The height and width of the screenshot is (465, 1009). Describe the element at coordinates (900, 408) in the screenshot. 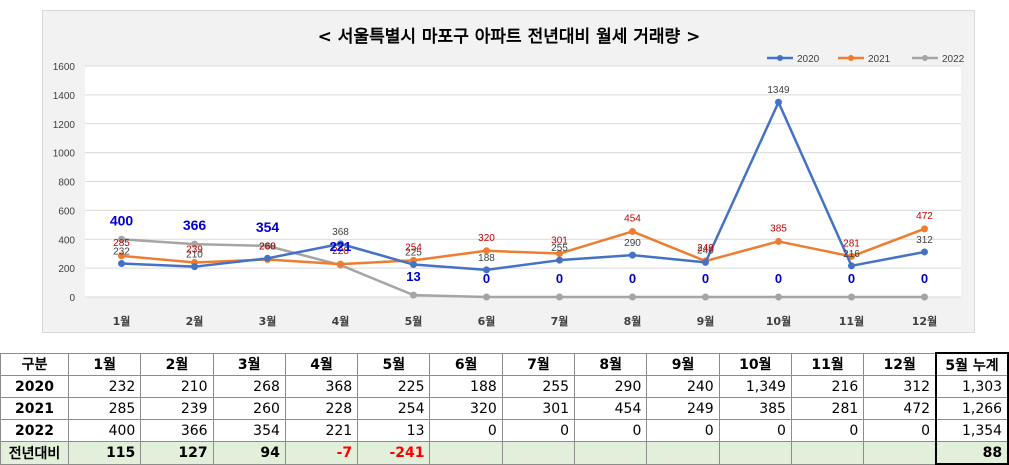

I see `table-cell: 472` at that location.